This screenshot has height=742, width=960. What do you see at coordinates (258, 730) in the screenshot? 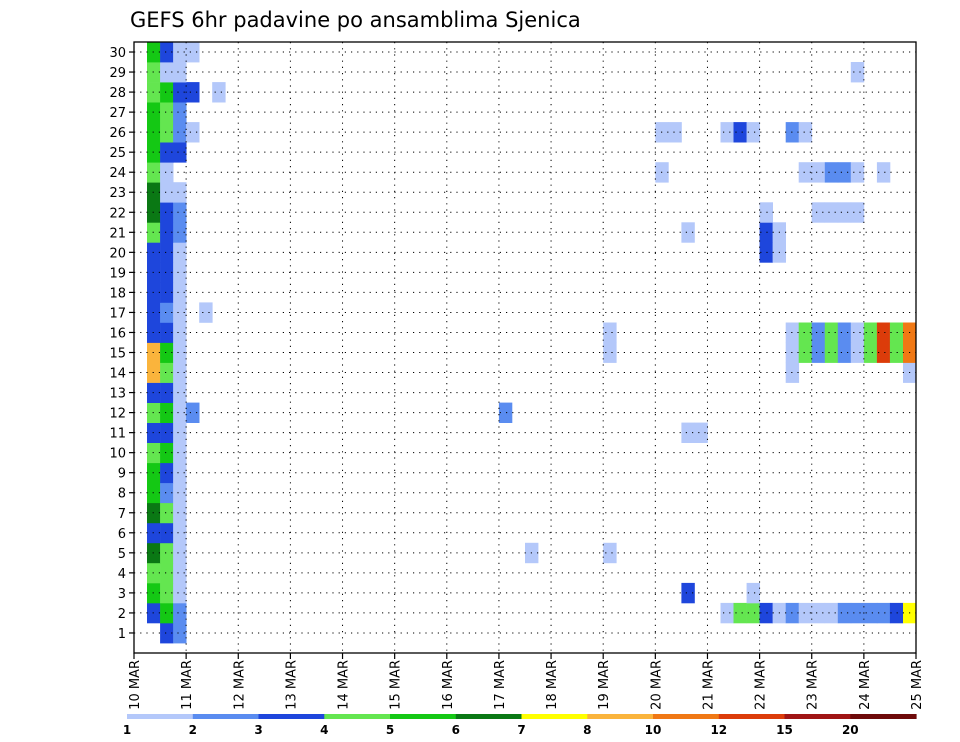
I see `colorbar-label: 3` at bounding box center [258, 730].